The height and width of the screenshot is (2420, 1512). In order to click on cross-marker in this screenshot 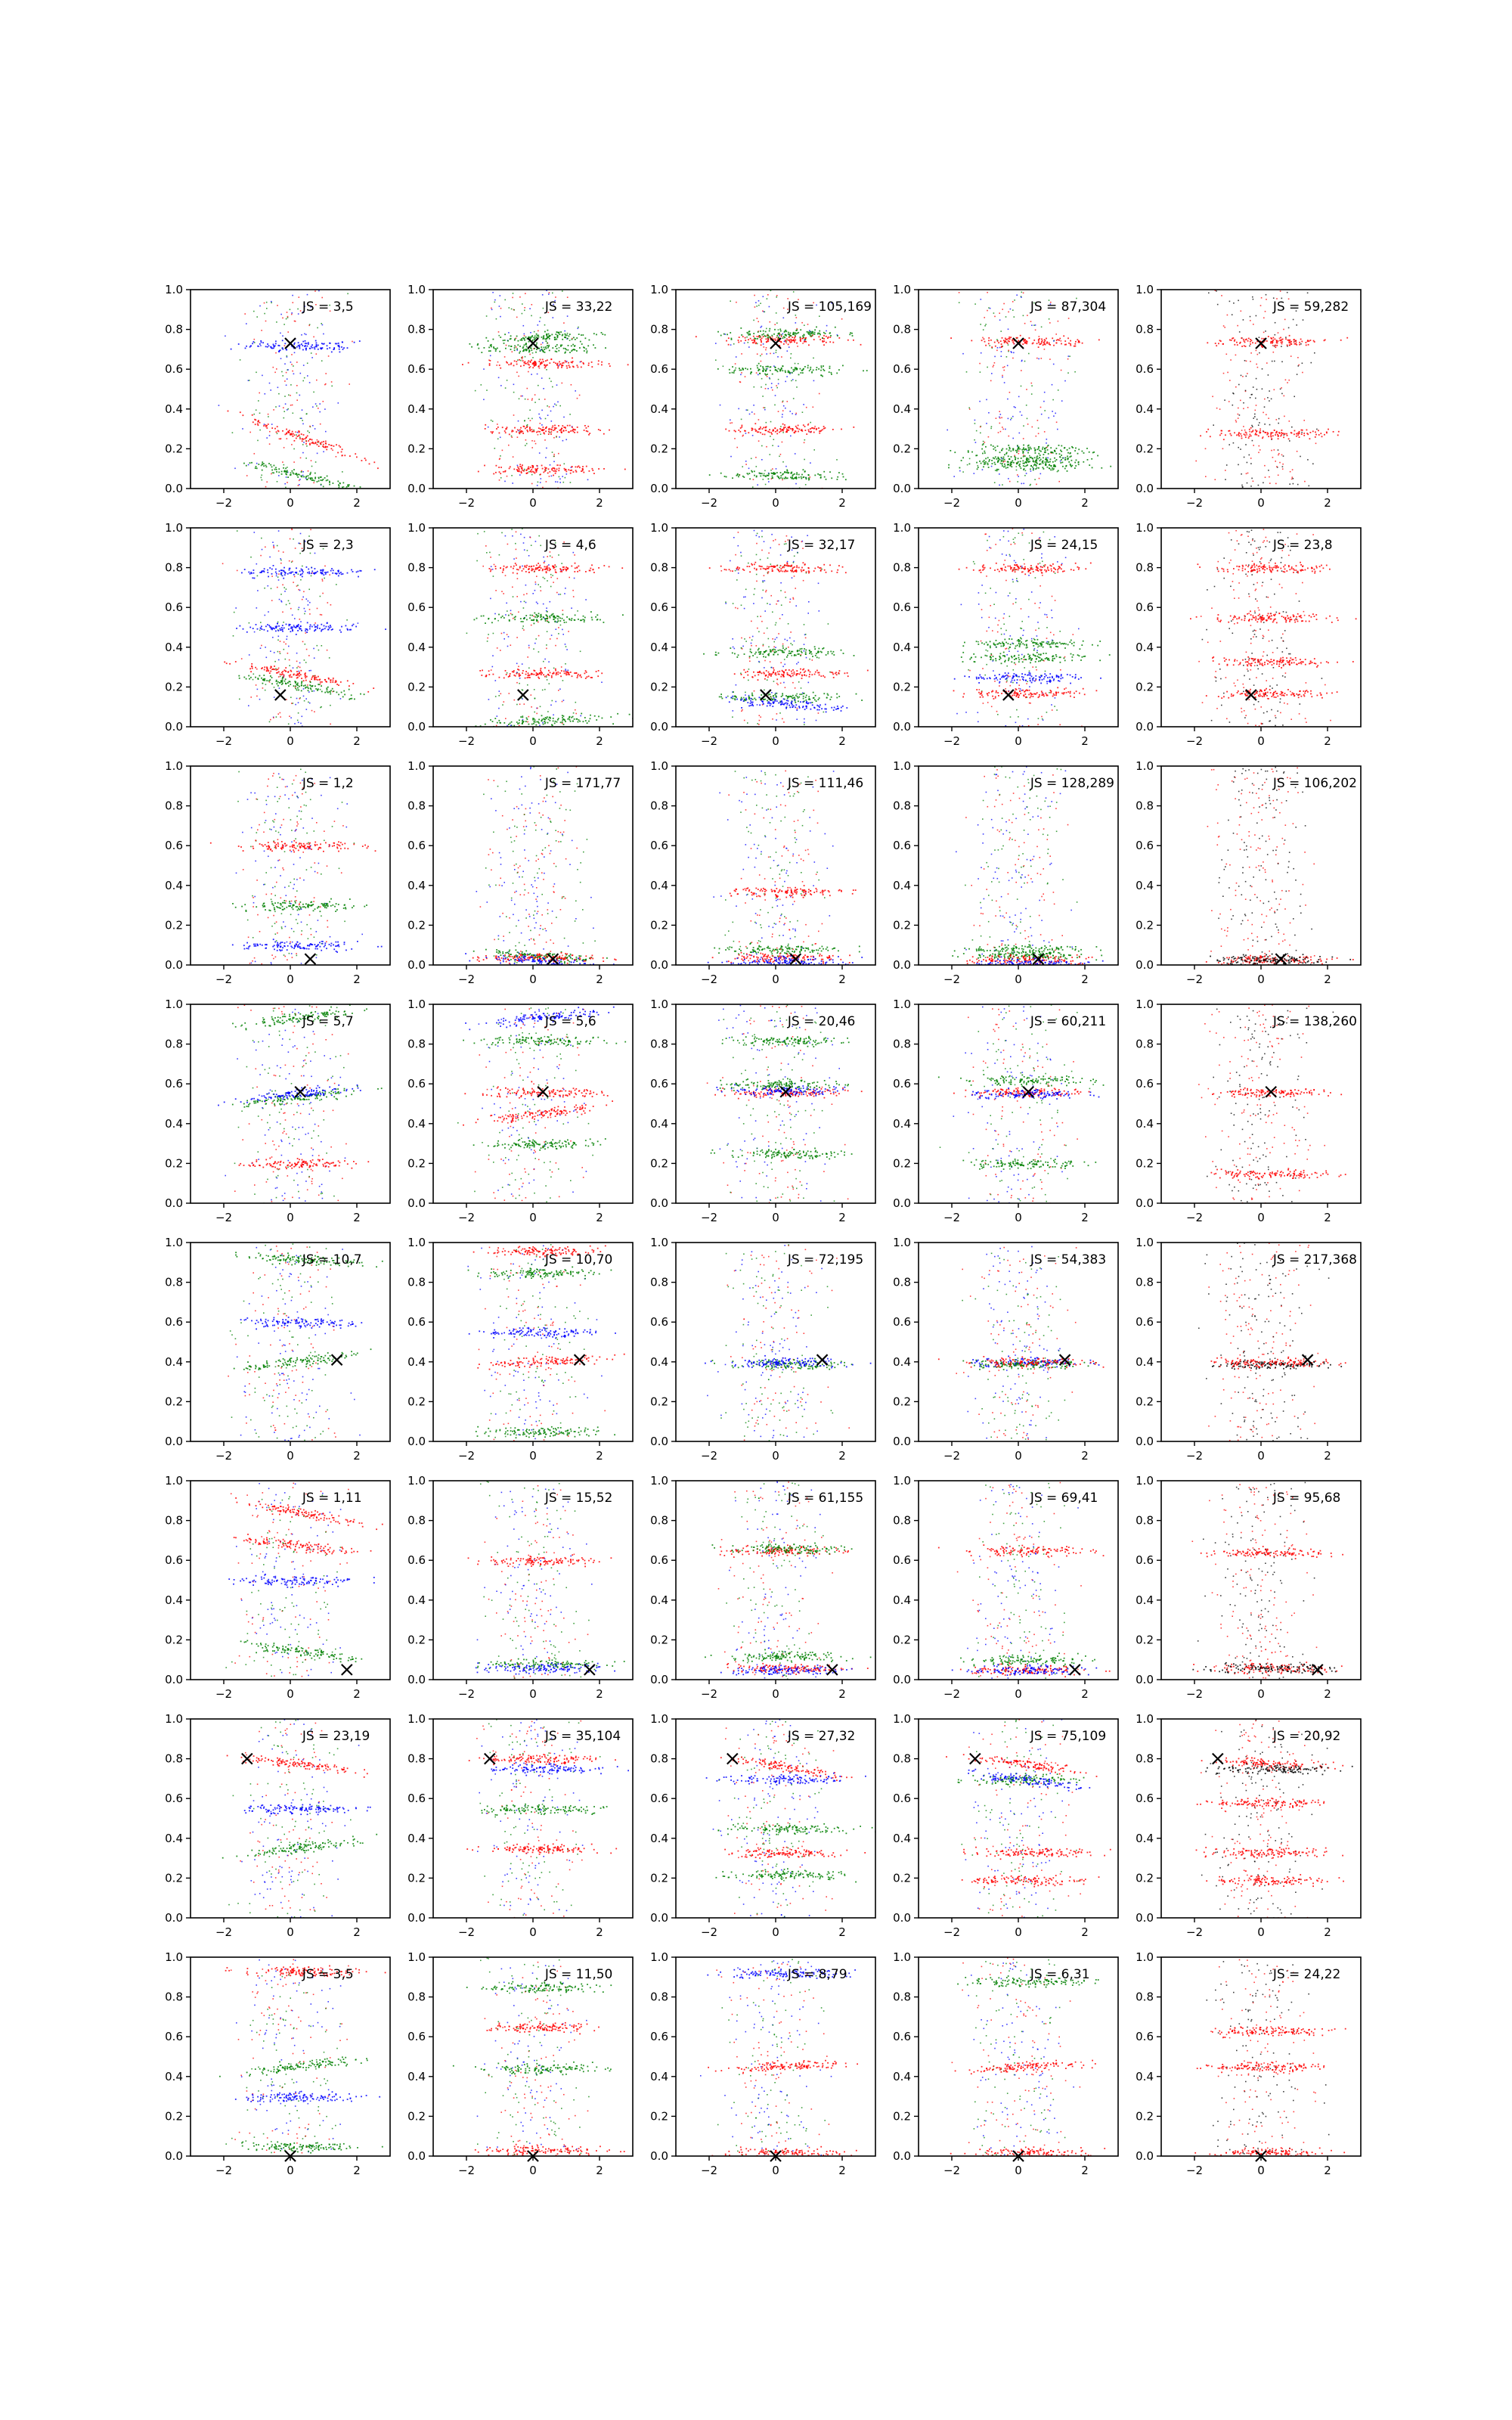, I will do `click(290, 343)`.